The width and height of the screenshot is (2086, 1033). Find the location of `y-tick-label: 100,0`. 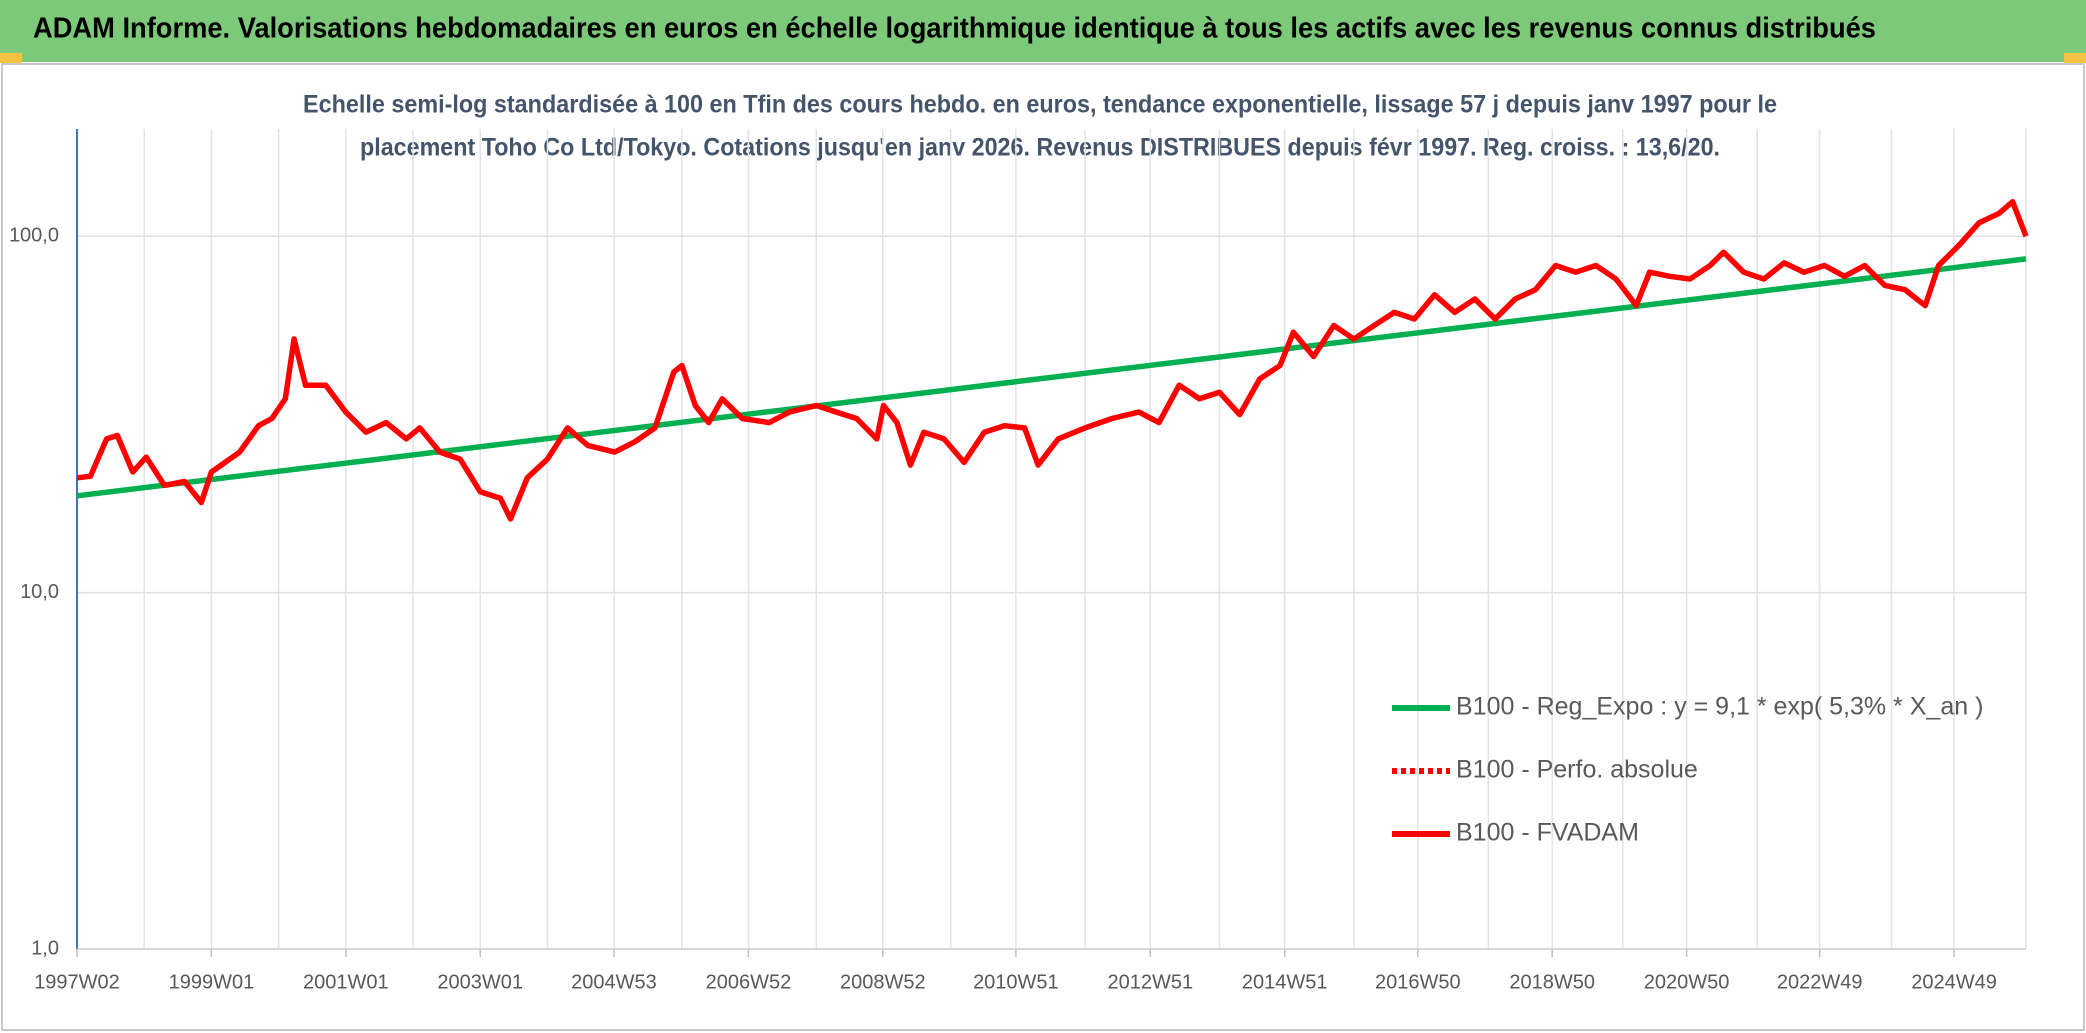

y-tick-label: 100,0 is located at coordinates (34, 236).